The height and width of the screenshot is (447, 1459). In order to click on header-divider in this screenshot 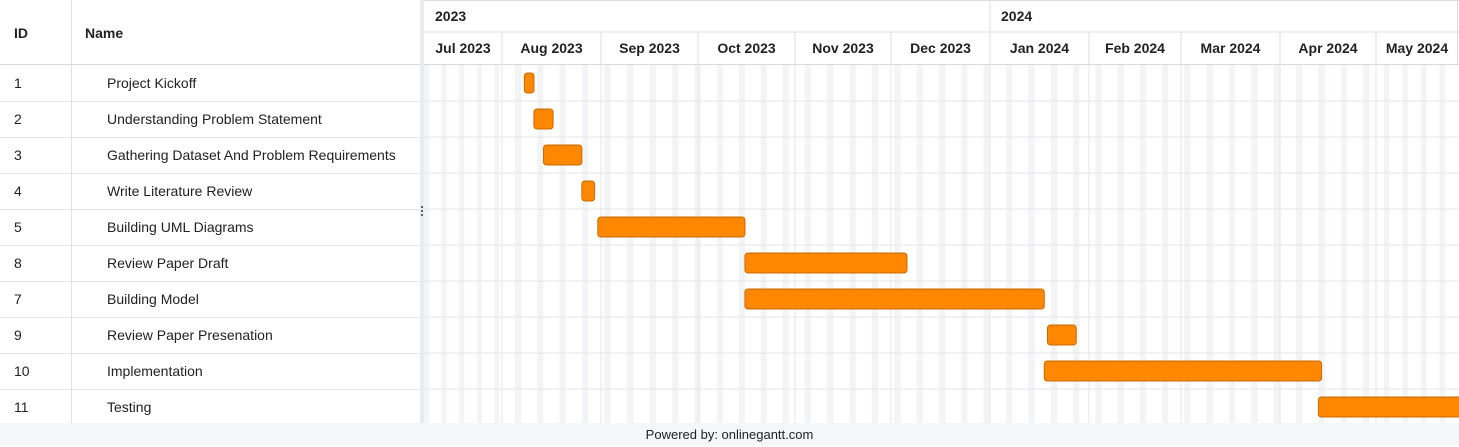, I will do `click(210, 64)`.